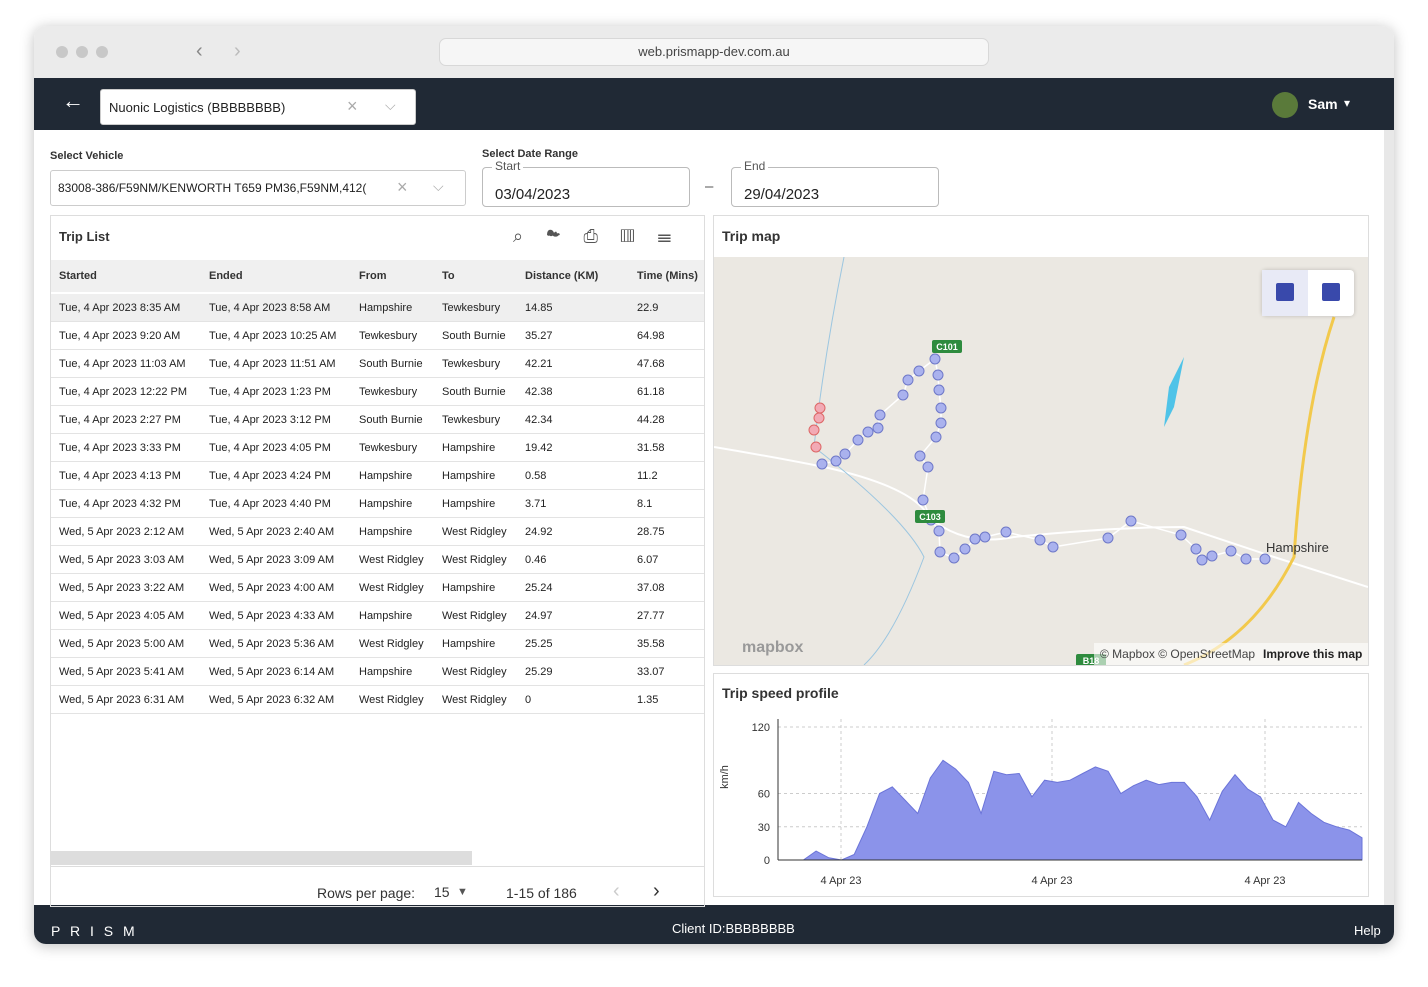 This screenshot has width=1428, height=987. What do you see at coordinates (73, 100) in the screenshot?
I see `back-arrow: ←` at bounding box center [73, 100].